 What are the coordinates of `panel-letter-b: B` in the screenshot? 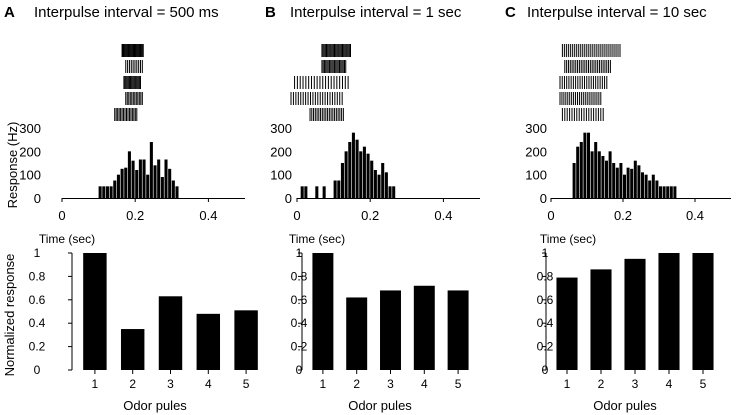 It's located at (270, 12).